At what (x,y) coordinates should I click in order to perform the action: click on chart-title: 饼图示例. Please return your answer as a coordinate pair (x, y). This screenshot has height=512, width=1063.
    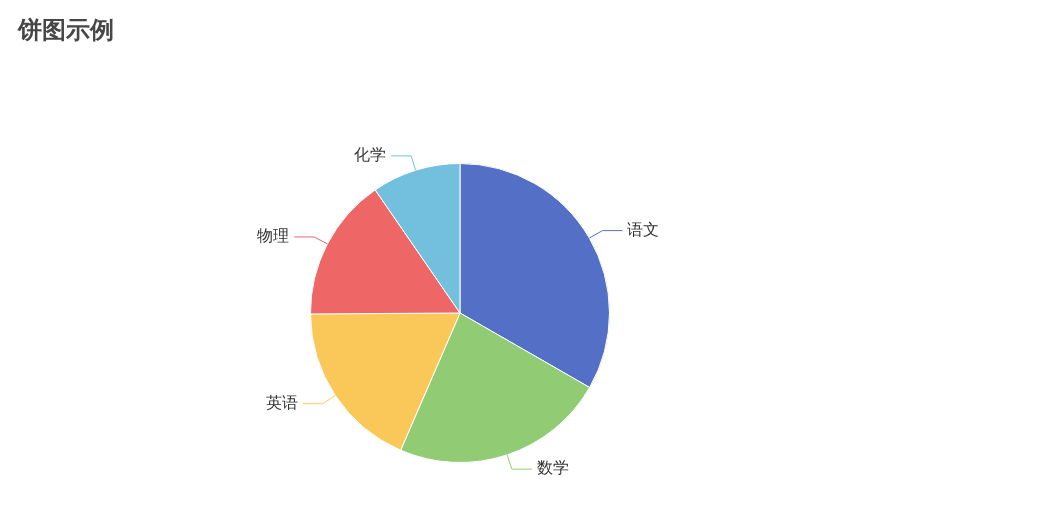
    Looking at the image, I should click on (66, 30).